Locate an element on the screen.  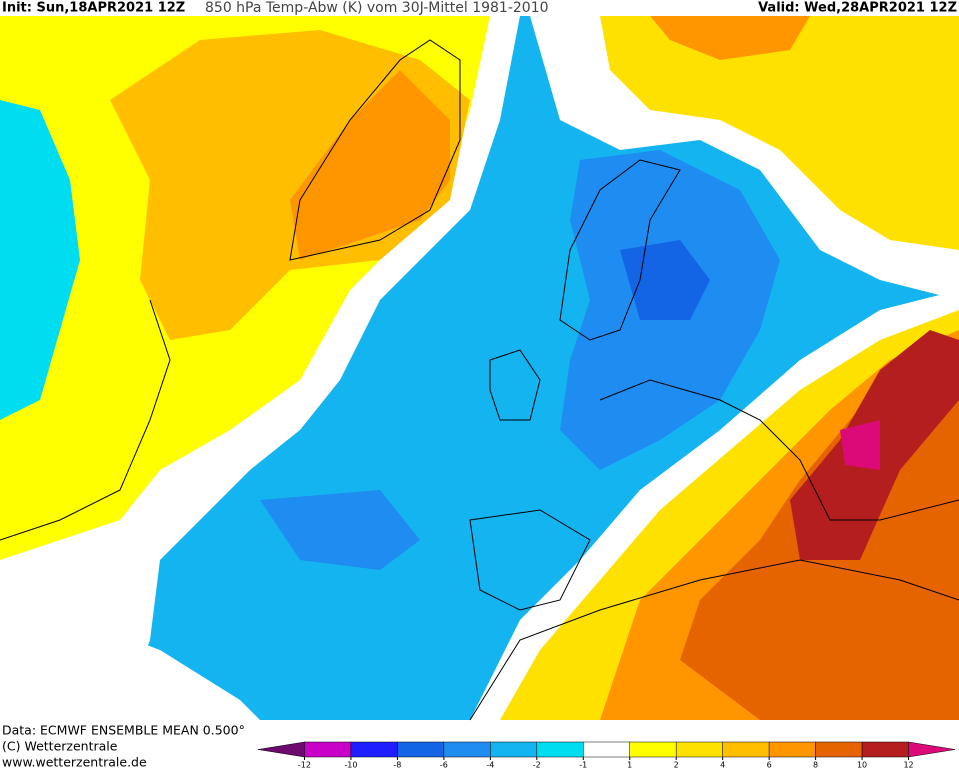
colorbar-tick-label: 12 is located at coordinates (908, 765).